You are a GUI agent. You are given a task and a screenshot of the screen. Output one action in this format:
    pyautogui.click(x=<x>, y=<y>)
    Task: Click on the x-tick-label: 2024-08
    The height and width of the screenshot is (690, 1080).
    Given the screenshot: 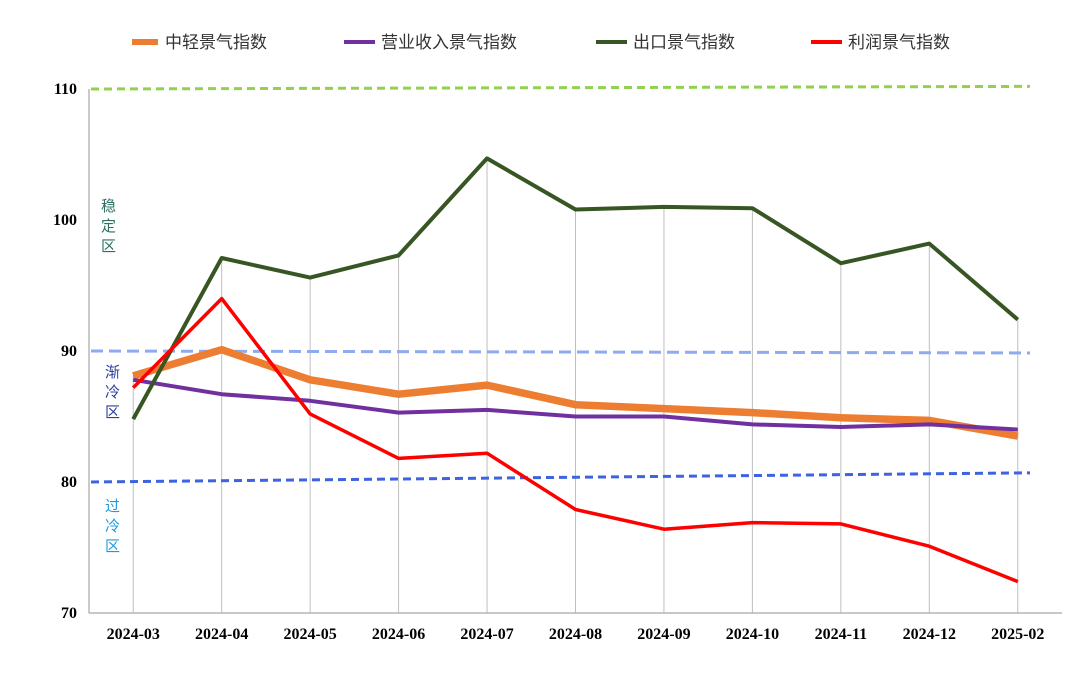 What is the action you would take?
    pyautogui.click(x=575, y=634)
    